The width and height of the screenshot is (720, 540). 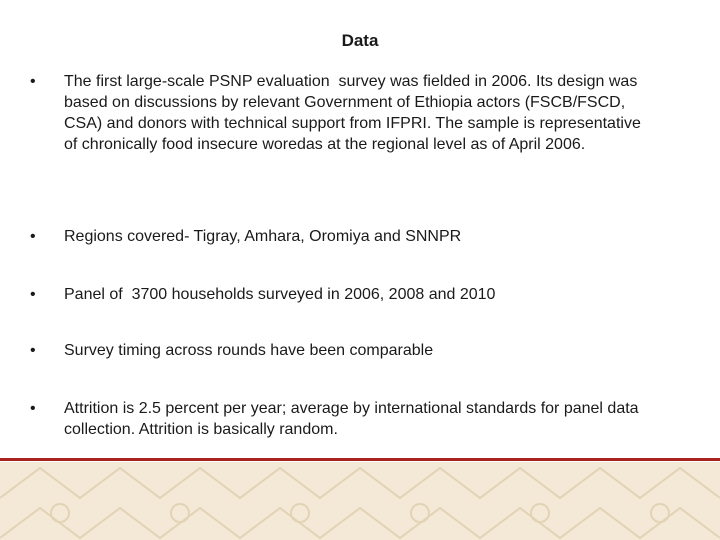 What do you see at coordinates (360, 40) in the screenshot?
I see `slide-title: Data` at bounding box center [360, 40].